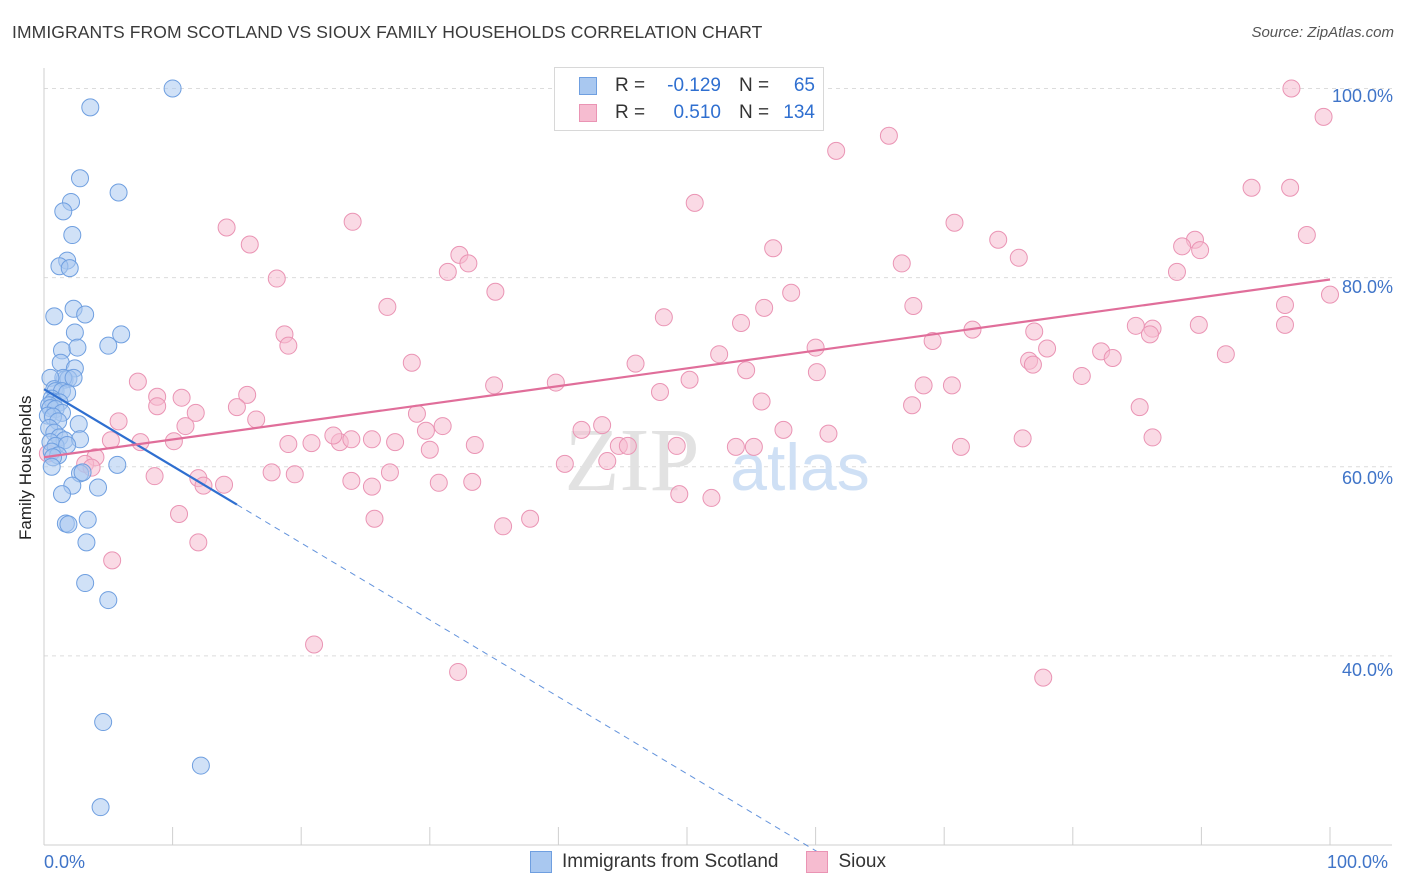  What do you see at coordinates (1367, 287) in the screenshot?
I see `y-tick-label-80: 80.0%` at bounding box center [1367, 287].